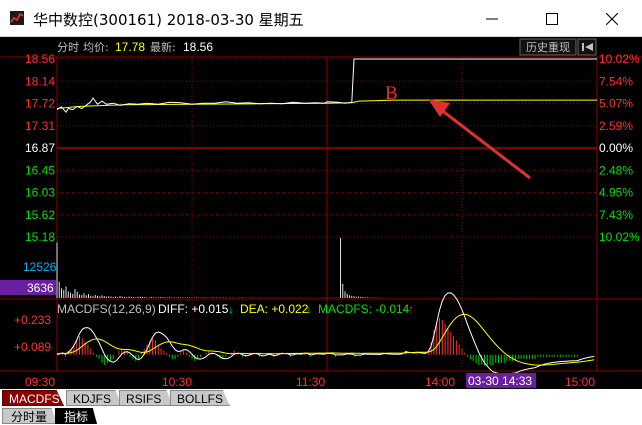 This screenshot has width=642, height=425. What do you see at coordinates (40, 267) in the screenshot?
I see `volume-axis-label-max: 12526` at bounding box center [40, 267].